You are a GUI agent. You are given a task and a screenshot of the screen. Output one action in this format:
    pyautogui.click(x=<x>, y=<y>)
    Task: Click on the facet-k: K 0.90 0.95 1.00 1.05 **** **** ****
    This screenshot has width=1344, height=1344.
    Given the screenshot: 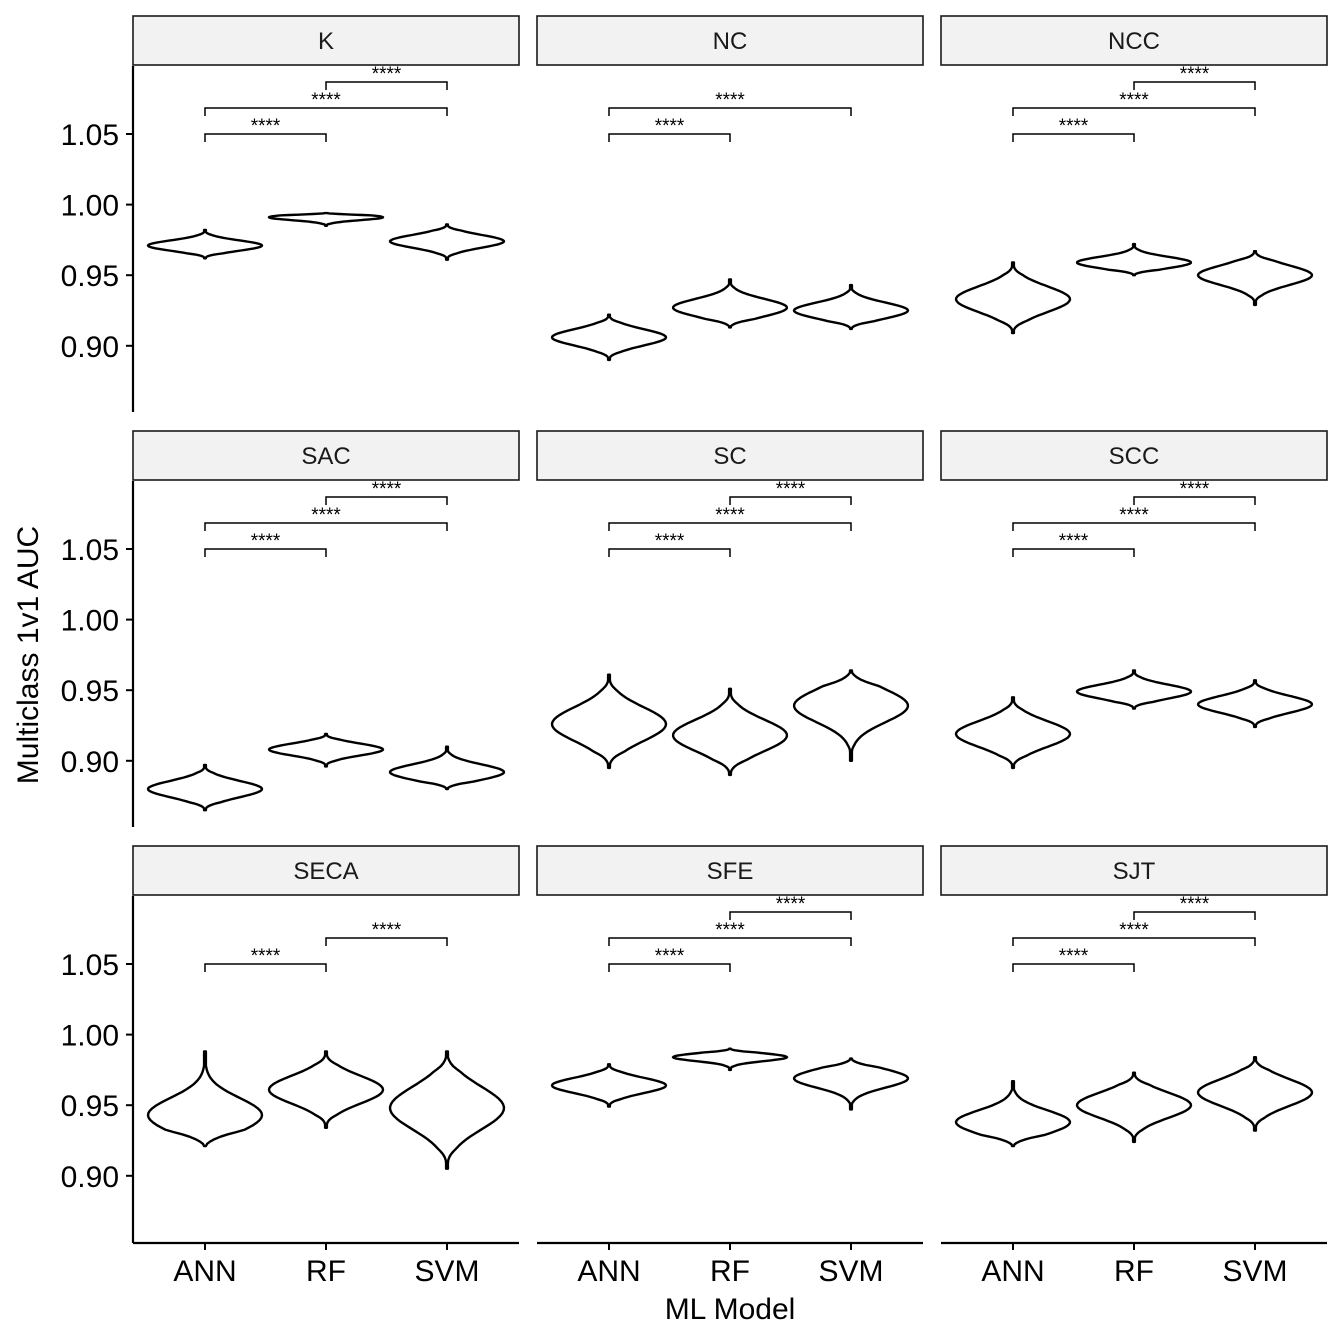 What is the action you would take?
    pyautogui.click(x=290, y=213)
    